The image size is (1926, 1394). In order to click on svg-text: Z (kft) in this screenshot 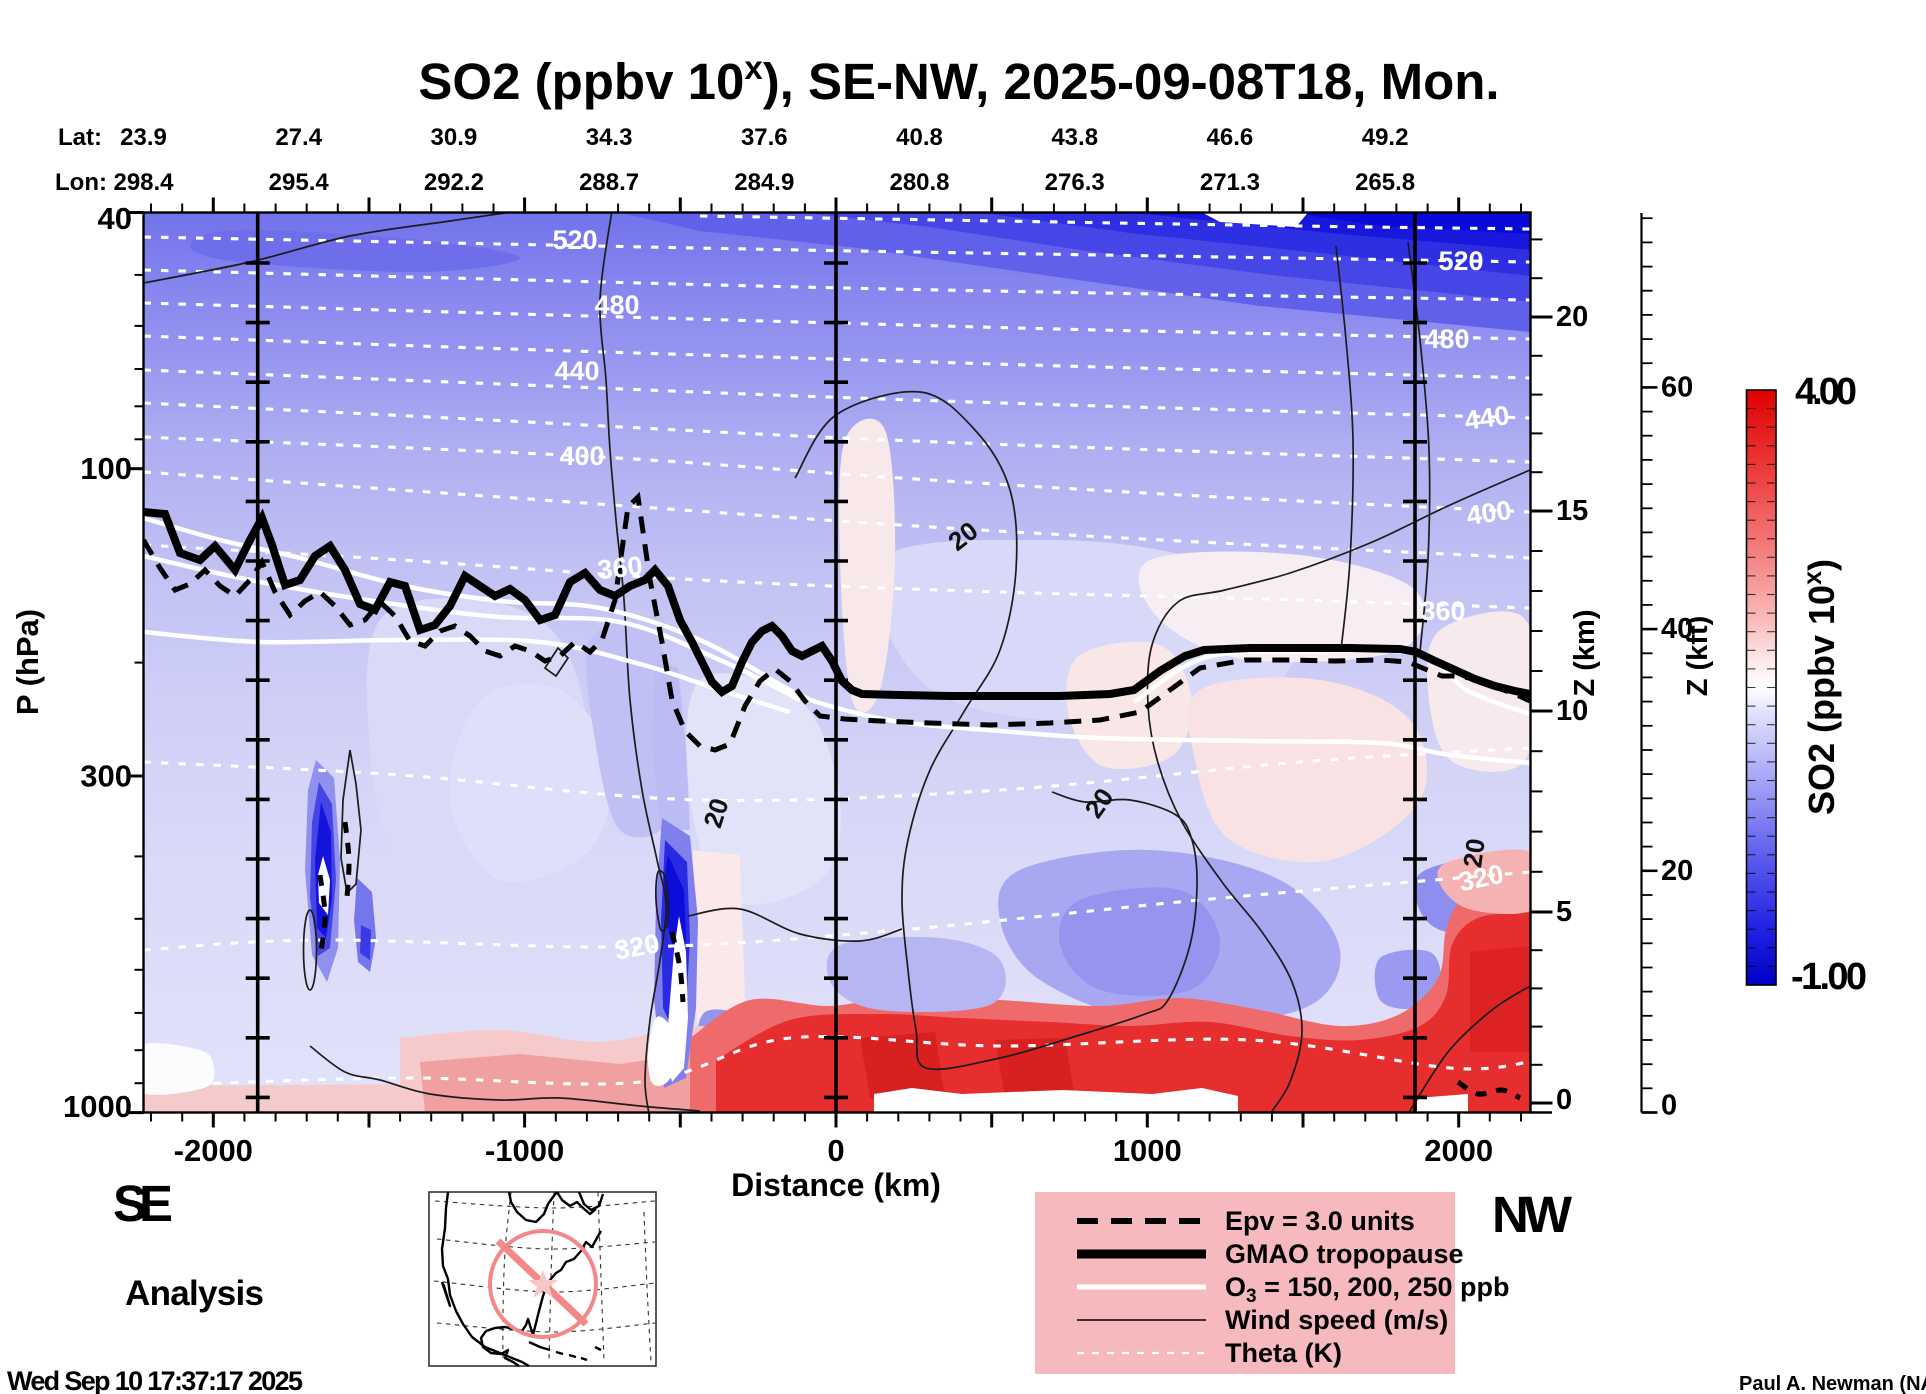, I will do `click(1698, 656)`.